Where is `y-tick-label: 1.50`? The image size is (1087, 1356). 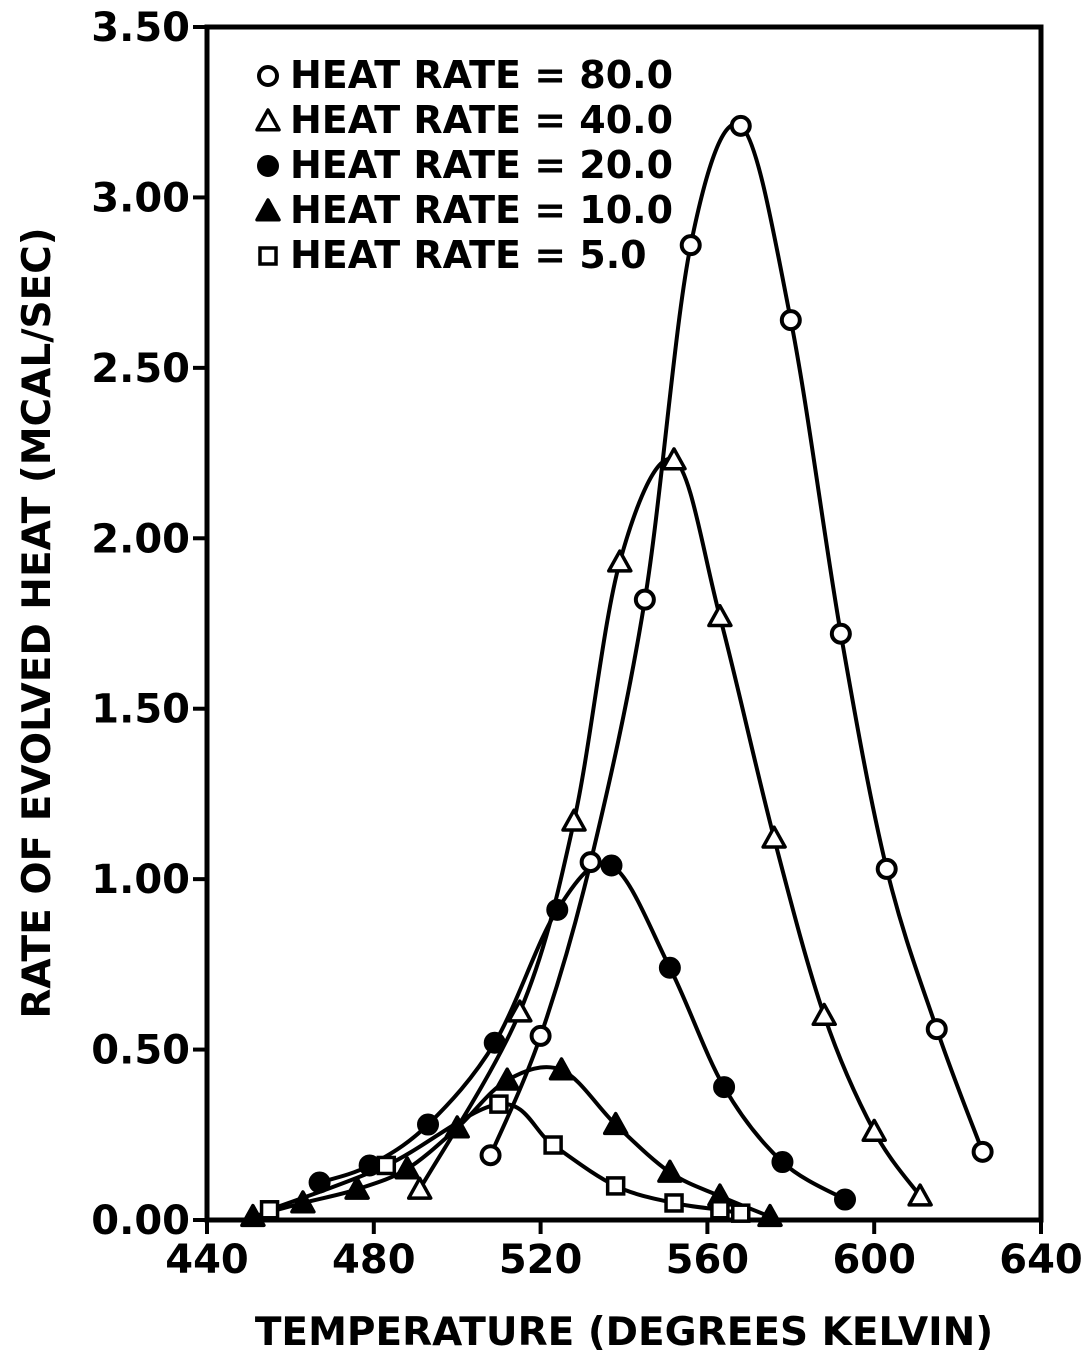
y-tick-label: 1.50 is located at coordinates (140, 710).